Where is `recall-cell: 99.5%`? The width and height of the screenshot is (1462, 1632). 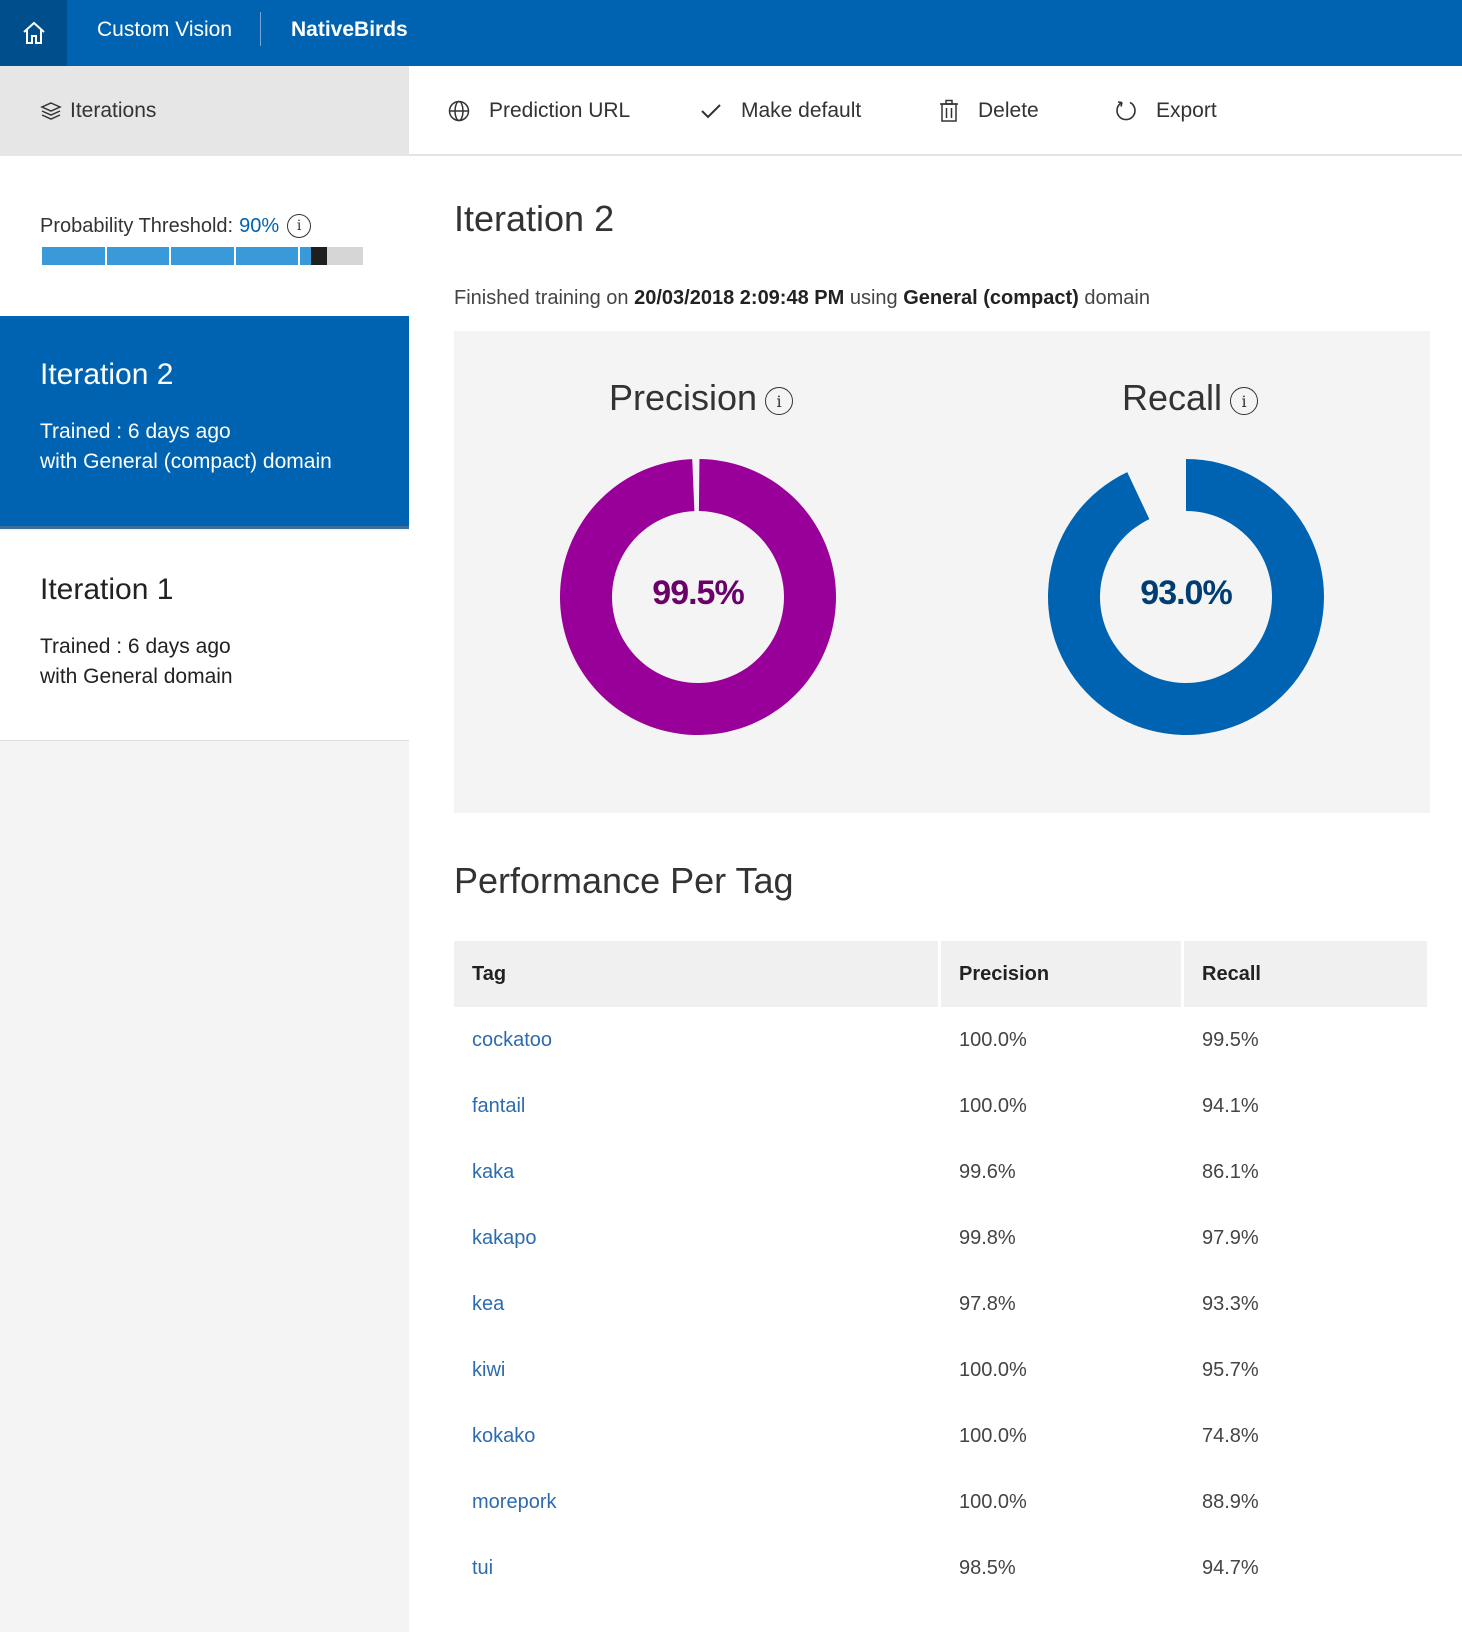
recall-cell: 99.5% is located at coordinates (1230, 1039).